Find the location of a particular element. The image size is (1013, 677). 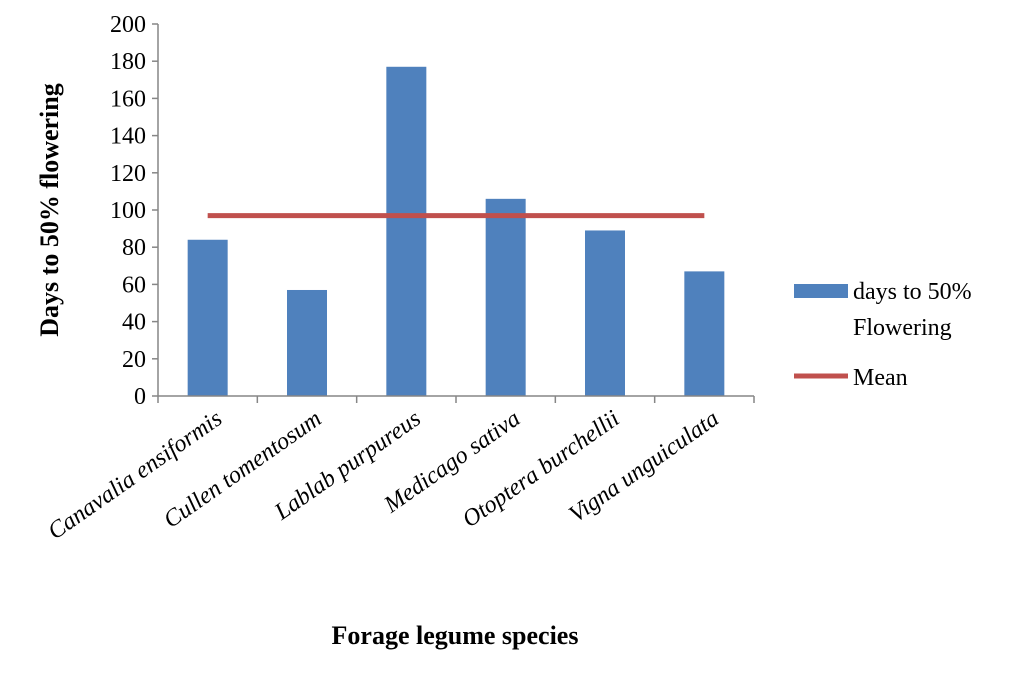

y-tick-label: 20 is located at coordinates (134, 360).